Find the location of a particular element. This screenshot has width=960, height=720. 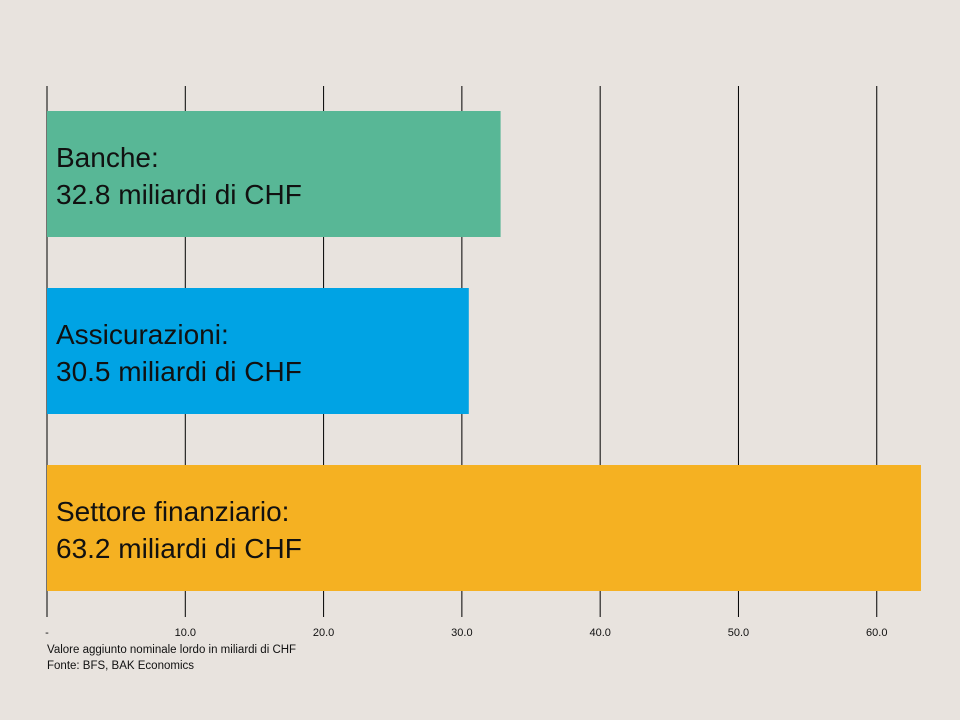

bar-label-1-line-0: Assicurazioni: is located at coordinates (142, 334).